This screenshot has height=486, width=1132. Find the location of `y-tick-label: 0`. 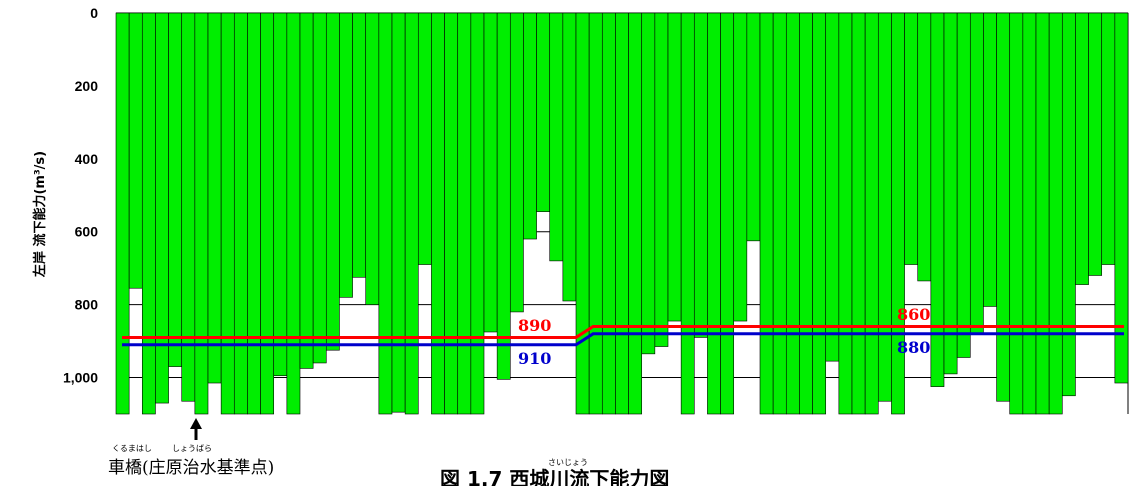

y-tick-label: 0 is located at coordinates (94, 13).